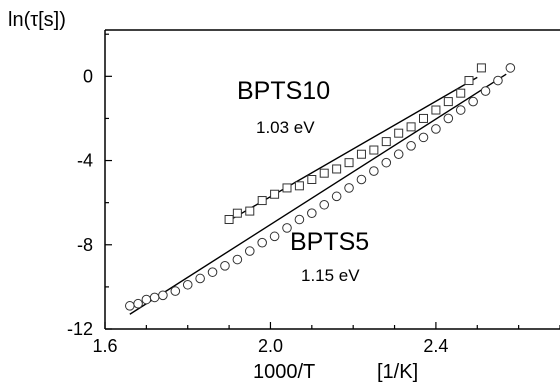 This screenshot has height=389, width=560. I want to click on energy-label-bpts5: 1.15 eV, so click(330, 275).